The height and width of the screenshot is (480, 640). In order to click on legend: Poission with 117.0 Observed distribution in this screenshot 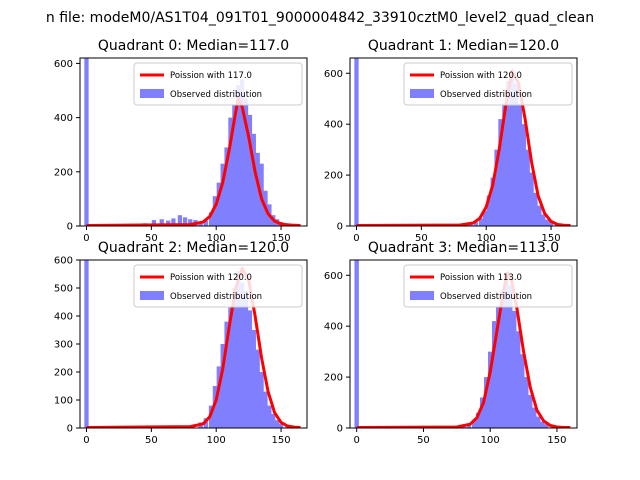, I will do `click(218, 84)`.